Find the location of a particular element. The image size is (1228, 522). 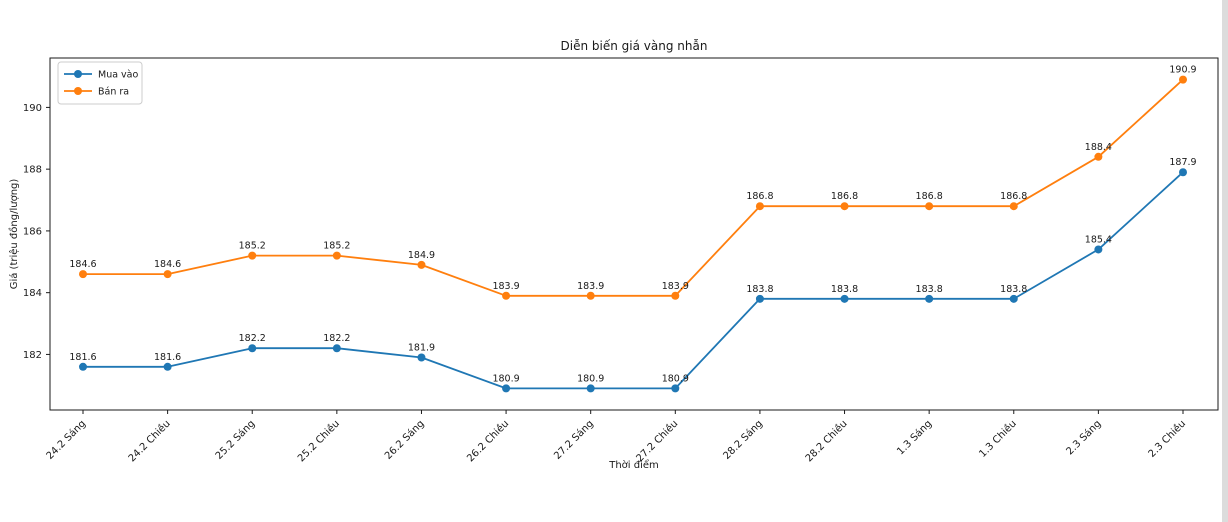

legend-box is located at coordinates (100, 83).